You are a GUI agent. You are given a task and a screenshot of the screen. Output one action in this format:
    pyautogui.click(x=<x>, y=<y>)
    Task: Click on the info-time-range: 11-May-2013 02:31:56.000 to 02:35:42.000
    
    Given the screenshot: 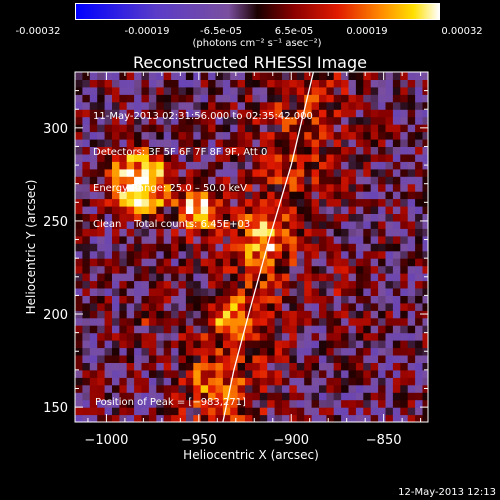 What is the action you would take?
    pyautogui.click(x=203, y=116)
    